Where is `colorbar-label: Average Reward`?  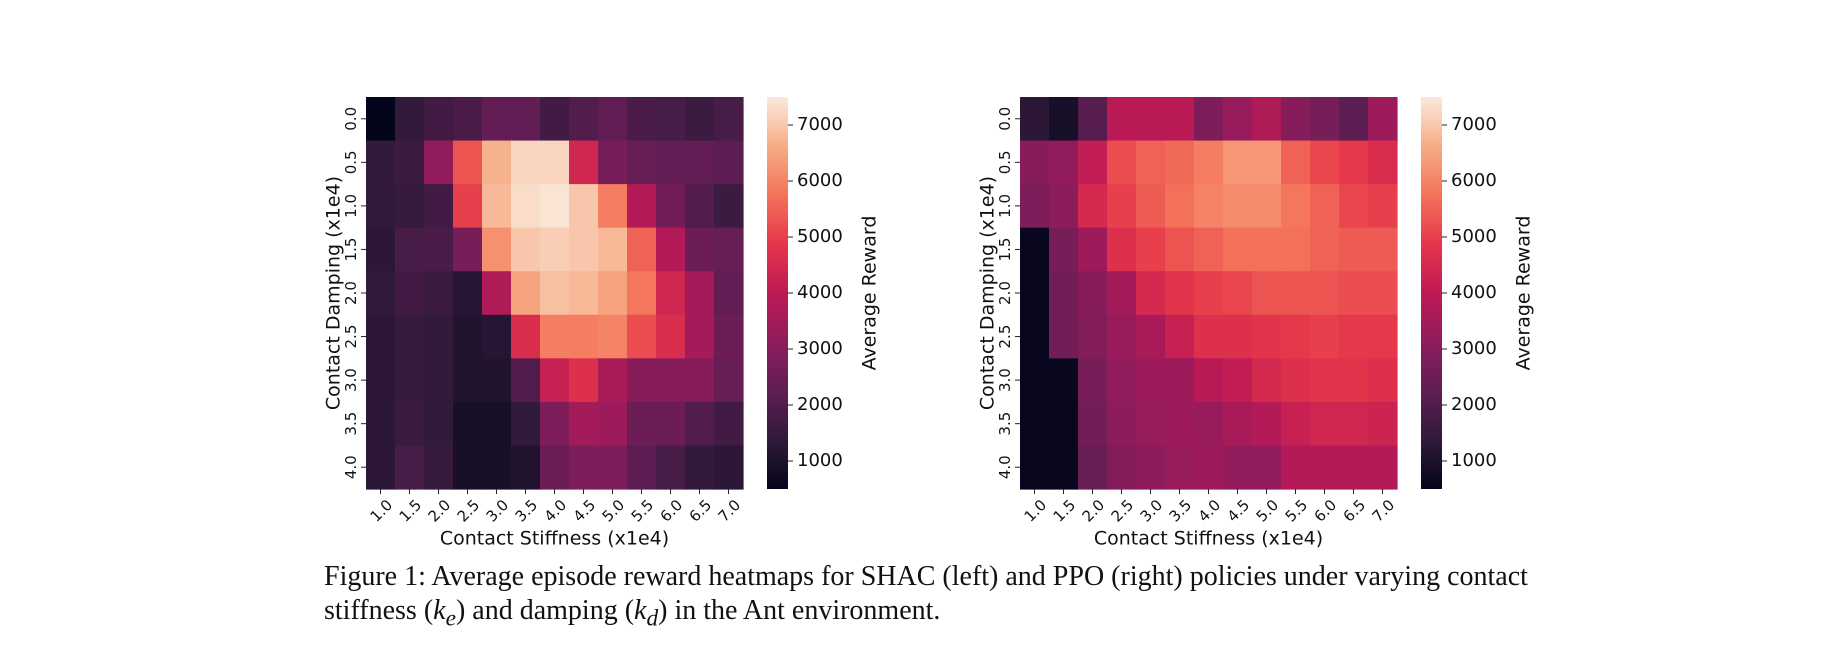
colorbar-label: Average Reward is located at coordinates (1524, 293).